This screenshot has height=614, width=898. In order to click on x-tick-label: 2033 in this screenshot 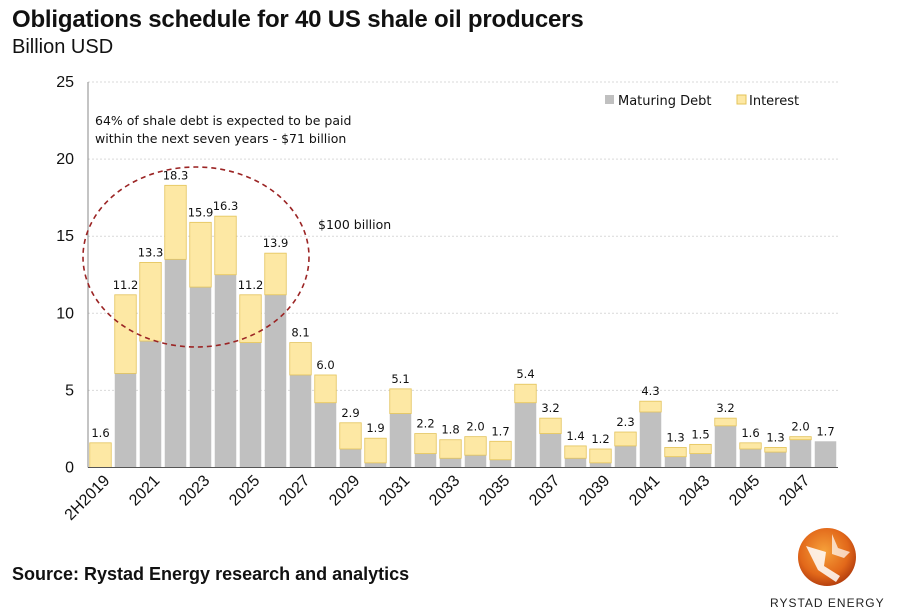, I will do `click(444, 490)`.